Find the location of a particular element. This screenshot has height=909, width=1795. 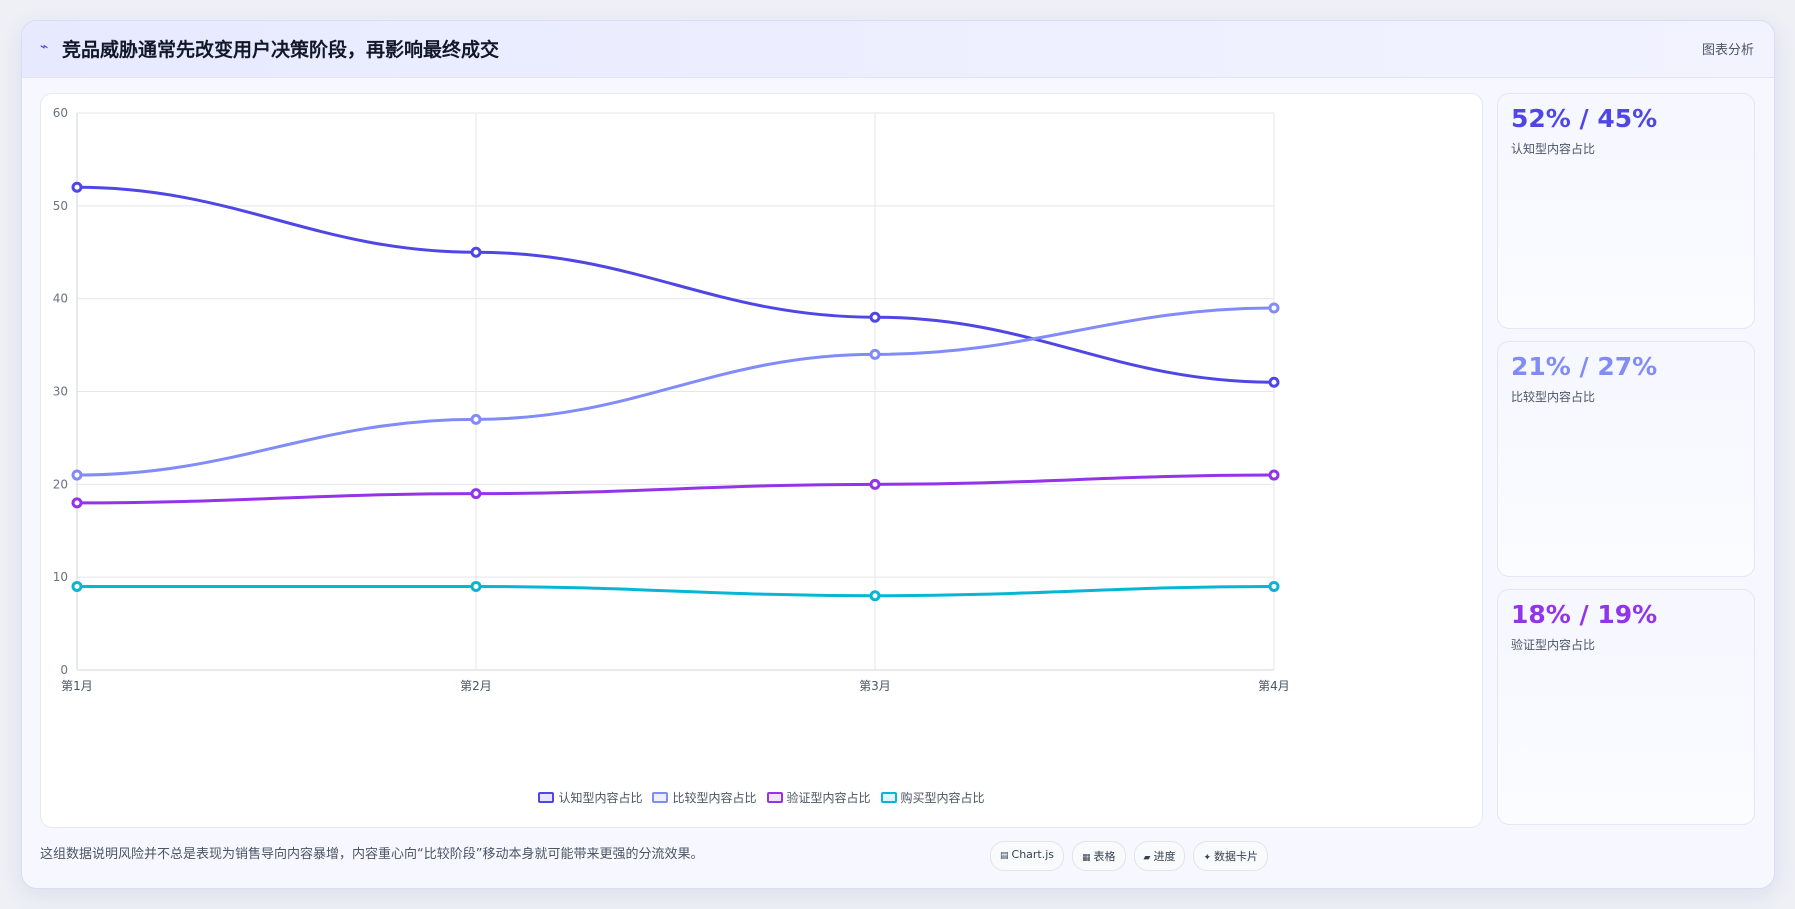

chip-label: 进度 is located at coordinates (1164, 856).